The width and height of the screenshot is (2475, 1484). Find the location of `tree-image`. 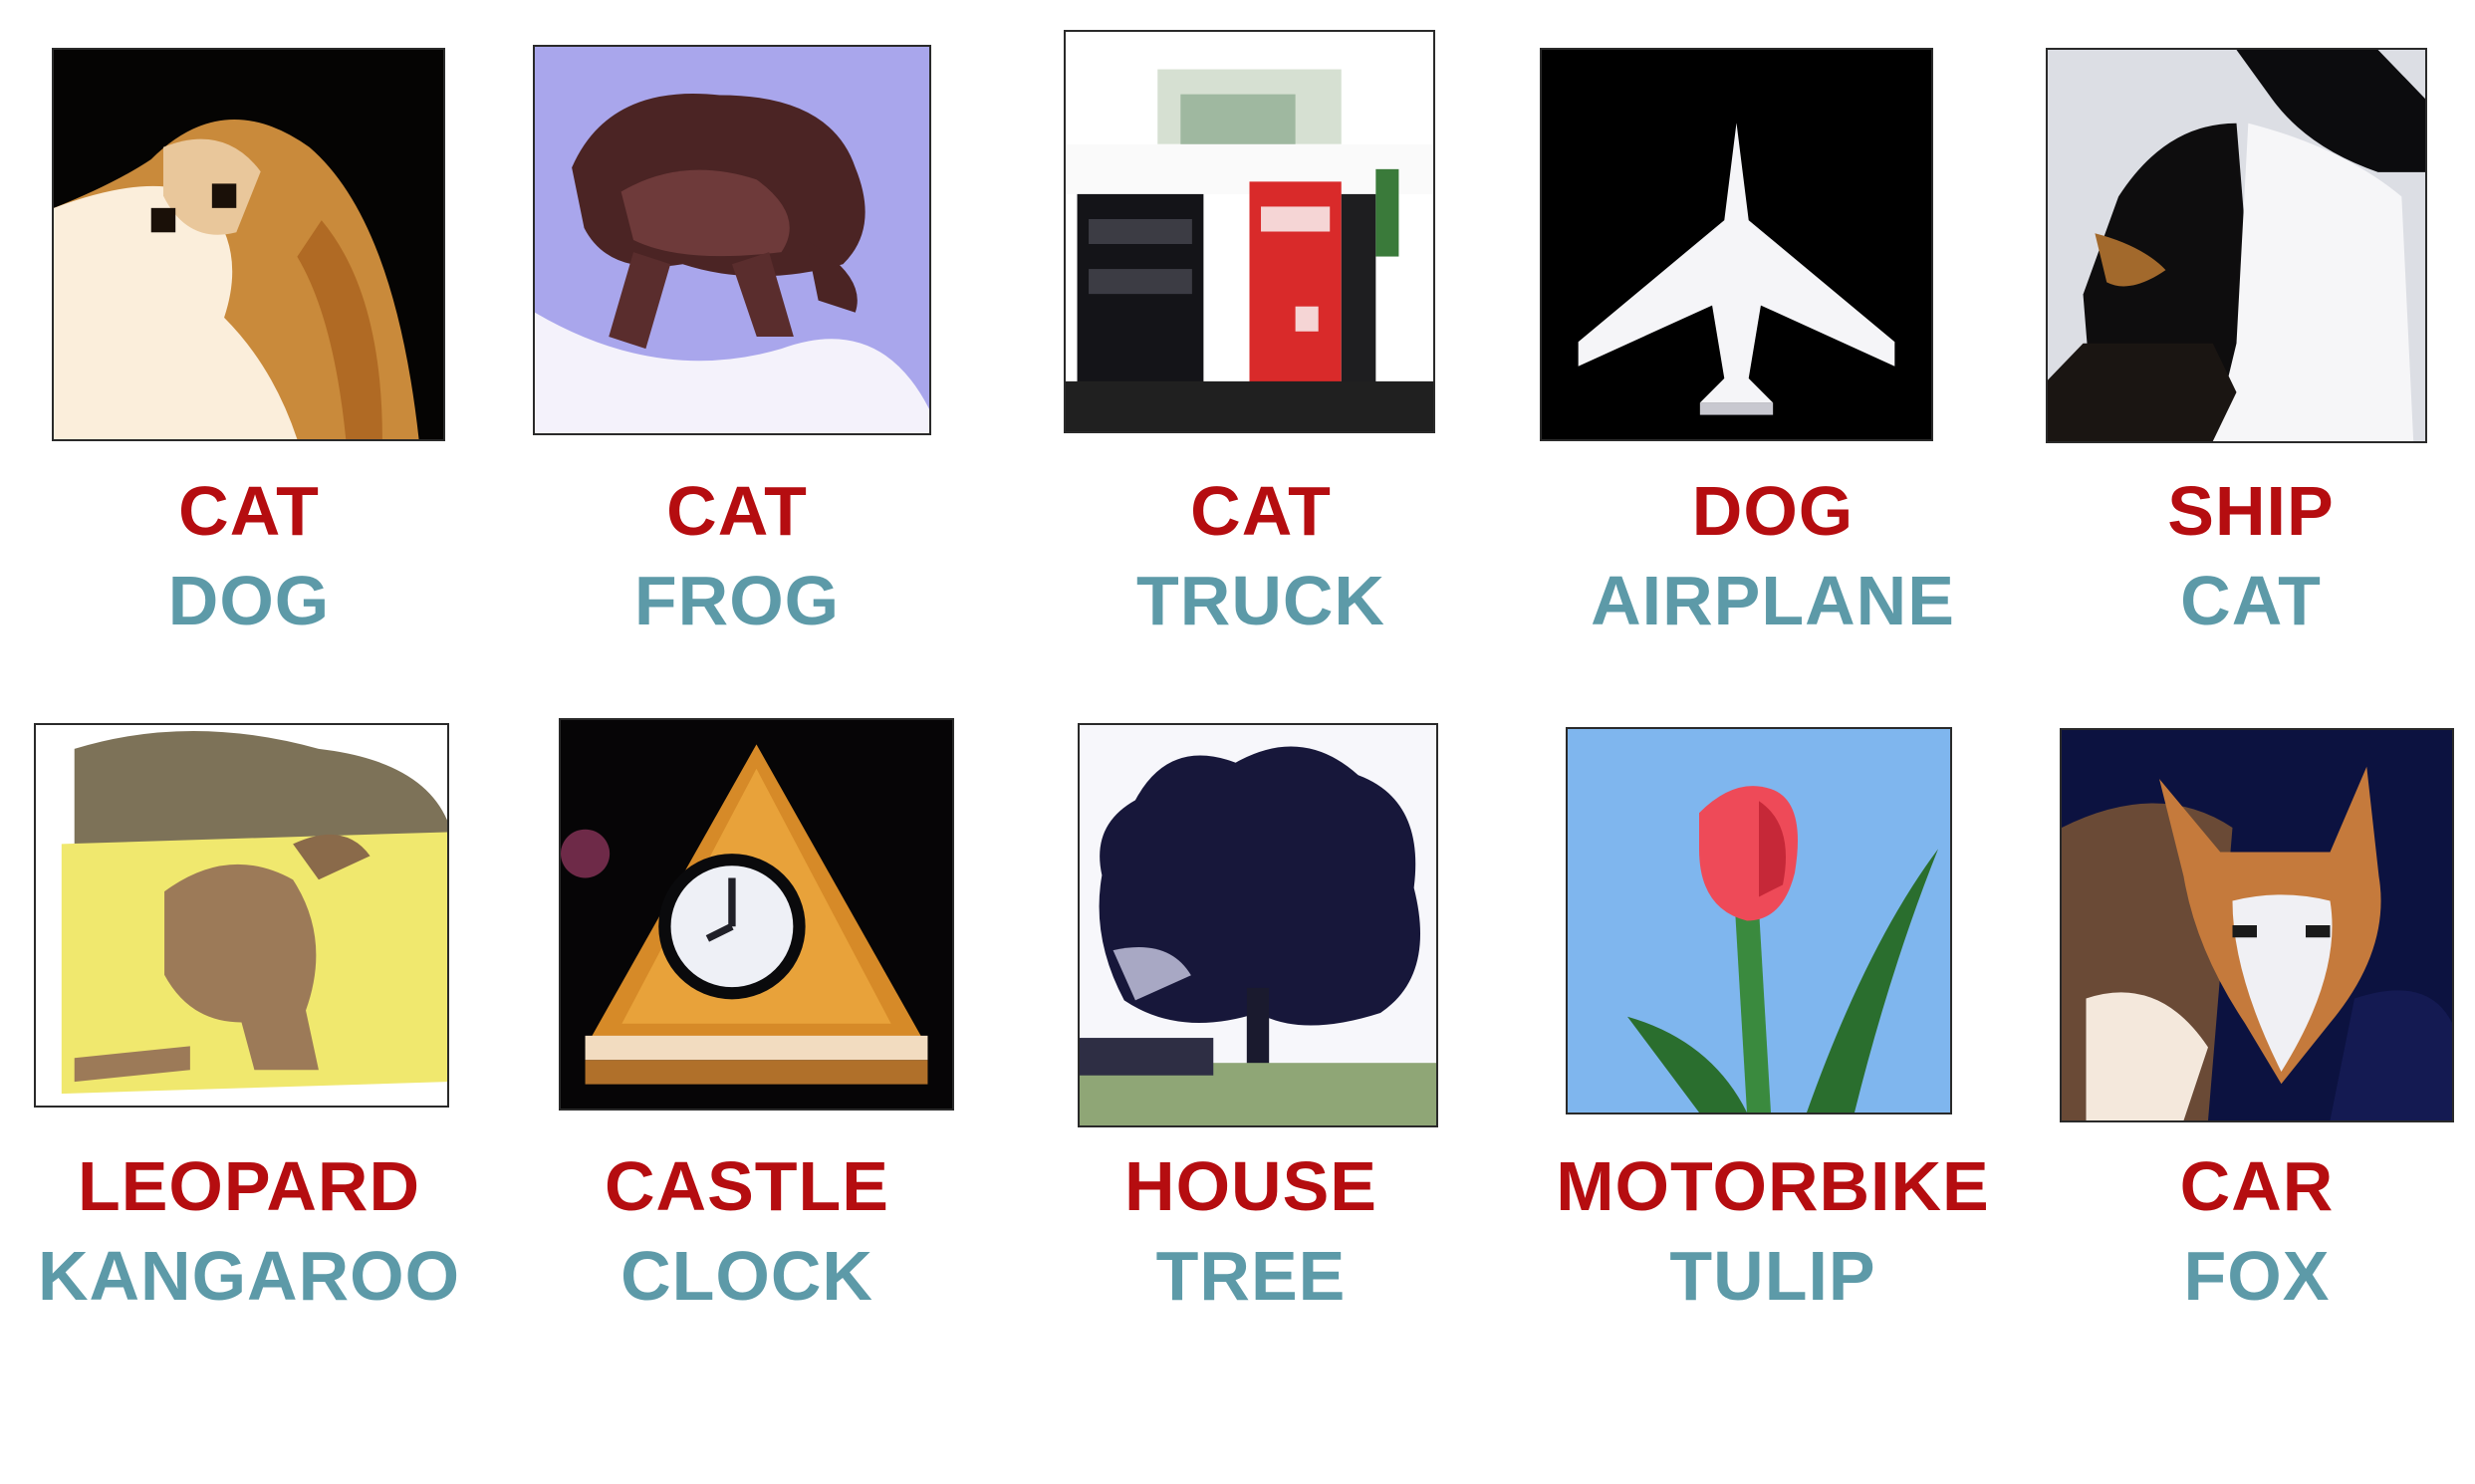

tree-image is located at coordinates (1258, 925).